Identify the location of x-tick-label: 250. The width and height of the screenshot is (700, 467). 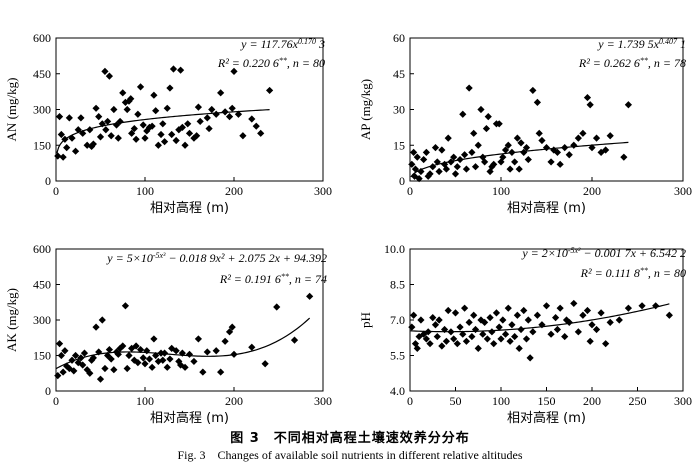
(638, 401).